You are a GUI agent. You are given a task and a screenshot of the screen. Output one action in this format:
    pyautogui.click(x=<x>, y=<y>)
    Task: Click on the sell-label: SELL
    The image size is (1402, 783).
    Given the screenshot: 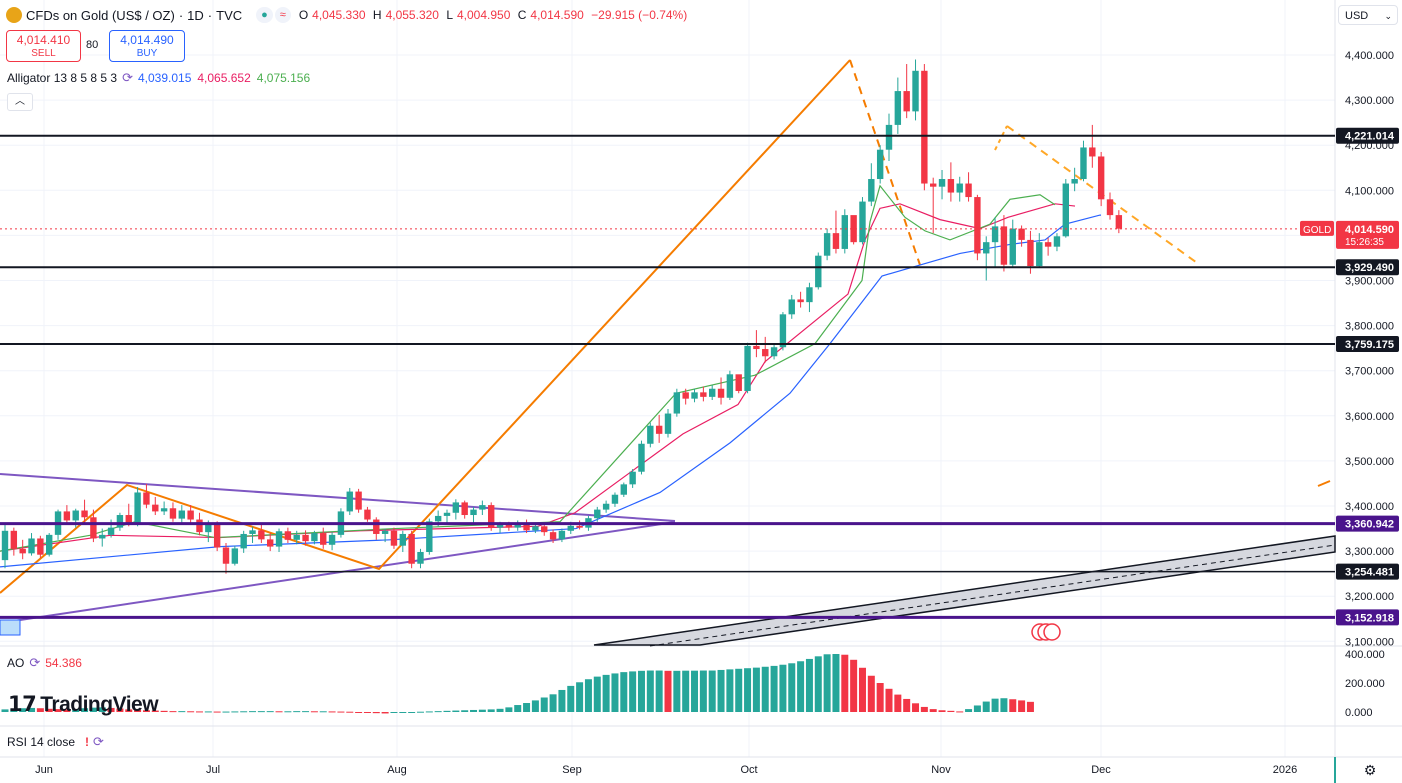 What is the action you would take?
    pyautogui.click(x=43, y=53)
    